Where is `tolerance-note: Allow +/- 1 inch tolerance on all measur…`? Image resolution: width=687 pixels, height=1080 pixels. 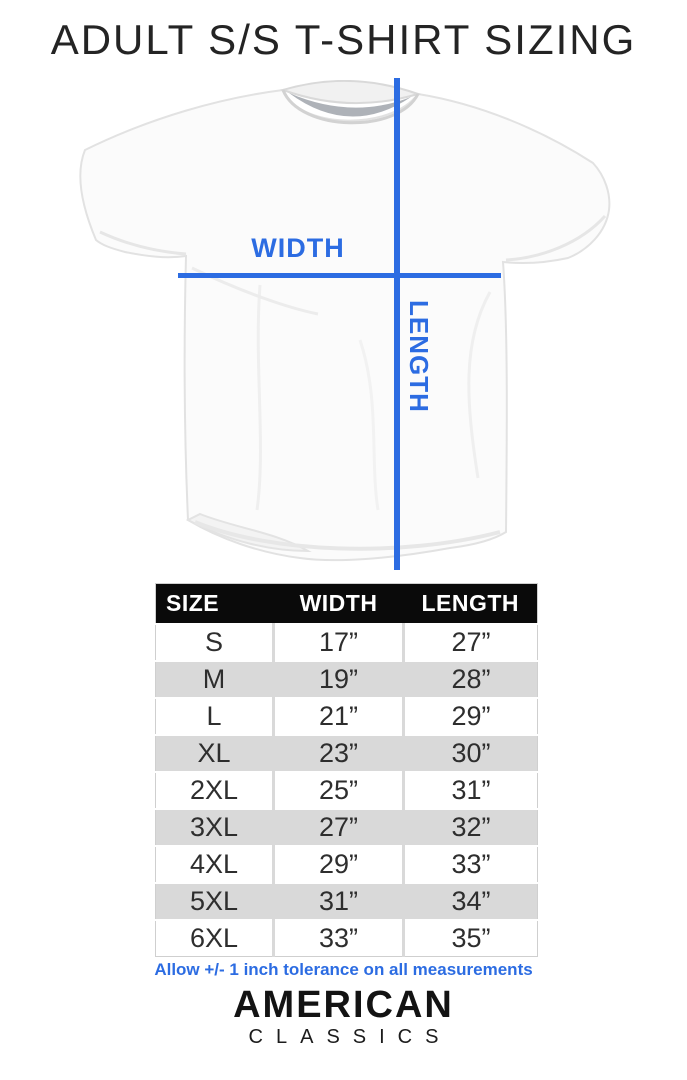
tolerance-note: Allow +/- 1 inch tolerance on all measur… is located at coordinates (343, 969).